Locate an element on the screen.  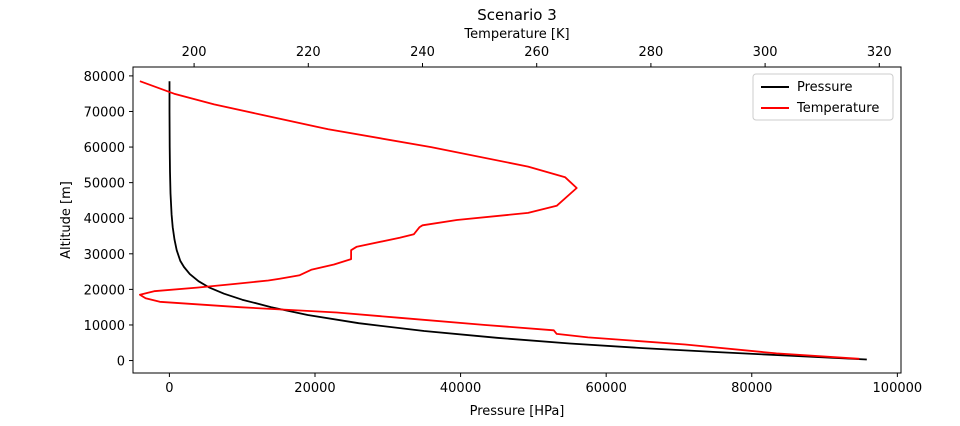
x2-tick-label: 240 is located at coordinates (422, 52).